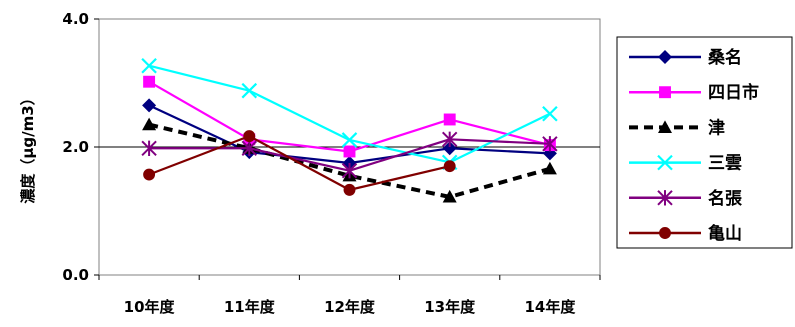 This screenshot has height=327, width=795. Describe the element at coordinates (28, 146) in the screenshot. I see `y-axis-label: 濃度（μg/m3）` at that location.